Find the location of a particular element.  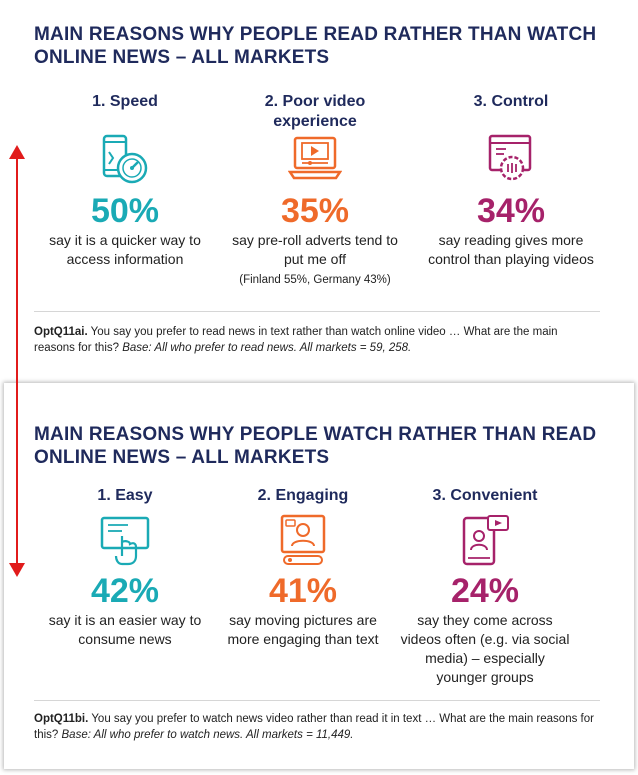

footnote-code: OptQ11ai. is located at coordinates (61, 332).